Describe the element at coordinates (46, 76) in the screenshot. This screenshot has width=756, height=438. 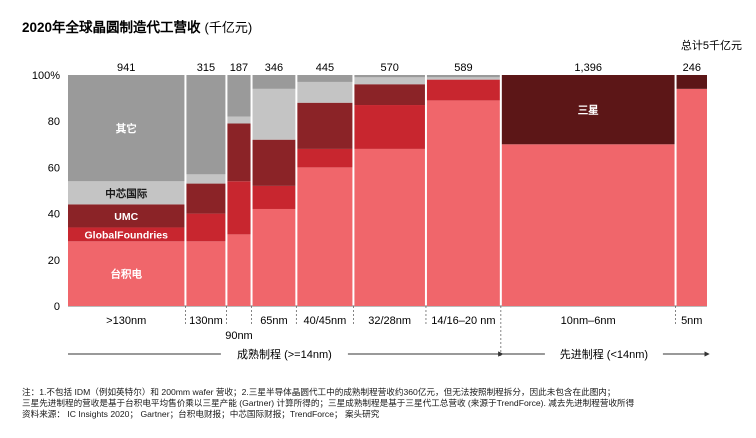
I see `y-tick-label: 100%` at that location.